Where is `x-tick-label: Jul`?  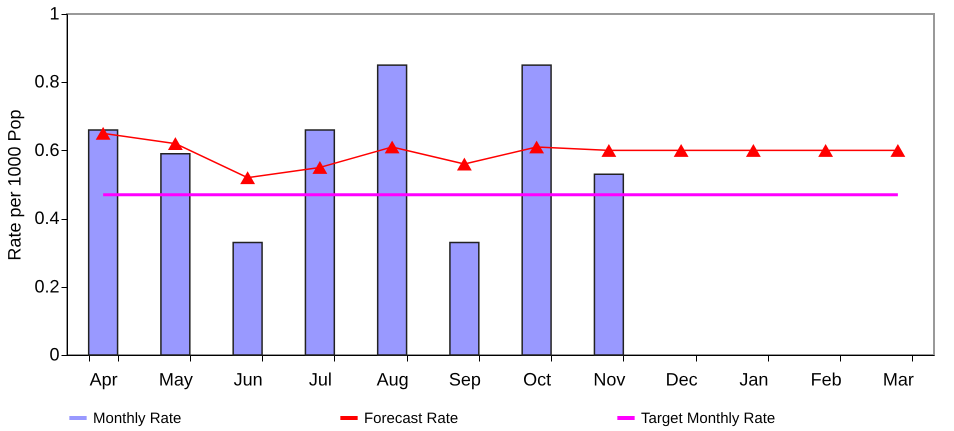 x-tick-label: Jul is located at coordinates (320, 380).